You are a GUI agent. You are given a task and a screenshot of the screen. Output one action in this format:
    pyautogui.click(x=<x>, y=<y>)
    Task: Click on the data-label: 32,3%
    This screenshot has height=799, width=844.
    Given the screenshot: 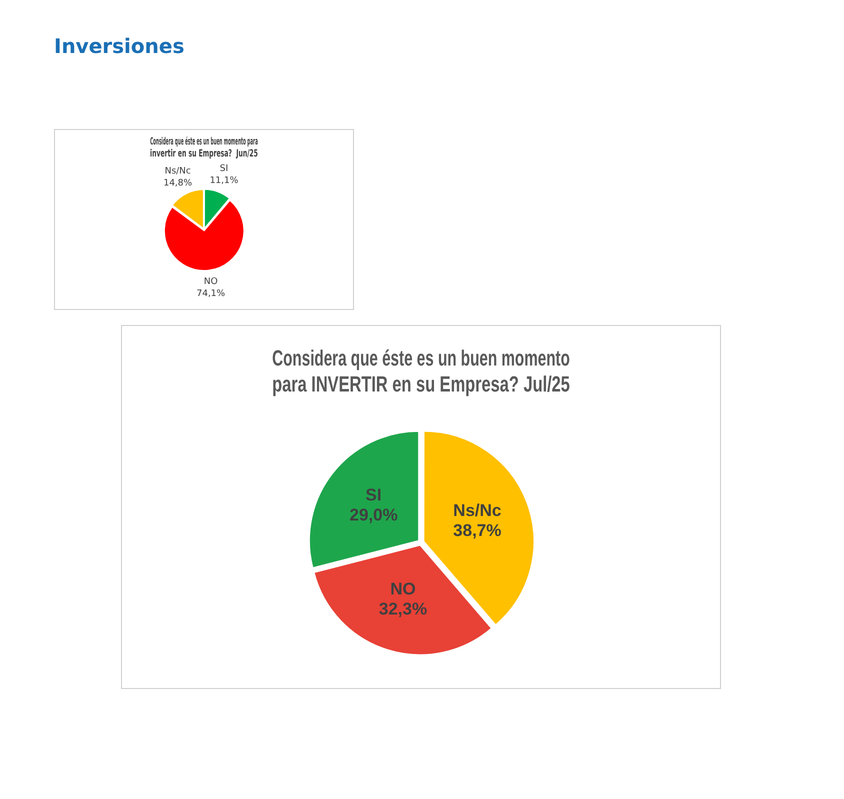 What is the action you would take?
    pyautogui.click(x=403, y=608)
    